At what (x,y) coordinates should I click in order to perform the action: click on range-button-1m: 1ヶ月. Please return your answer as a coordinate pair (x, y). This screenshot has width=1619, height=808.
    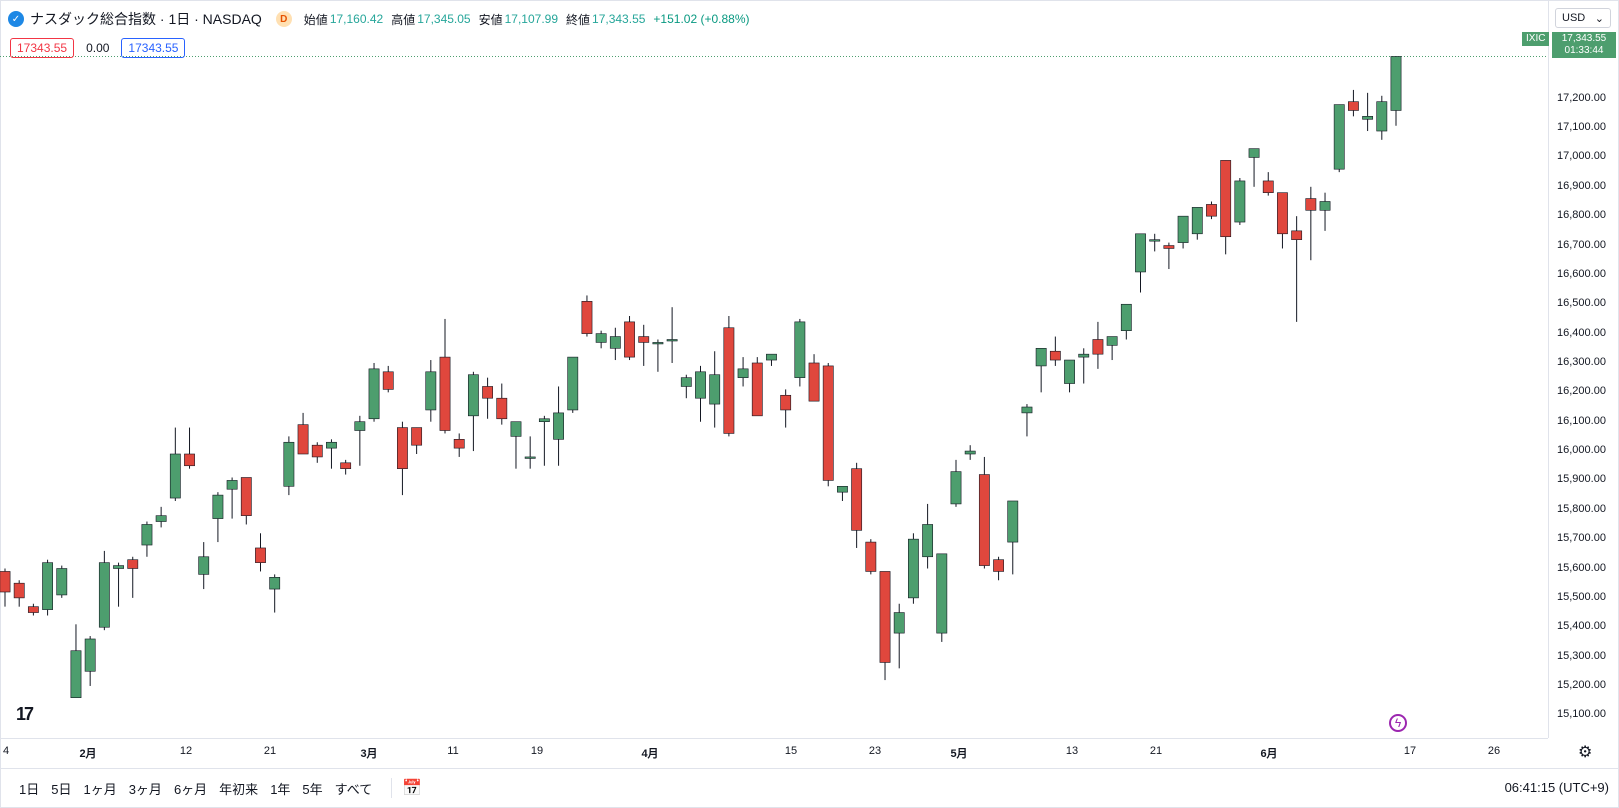
    Looking at the image, I should click on (100, 789).